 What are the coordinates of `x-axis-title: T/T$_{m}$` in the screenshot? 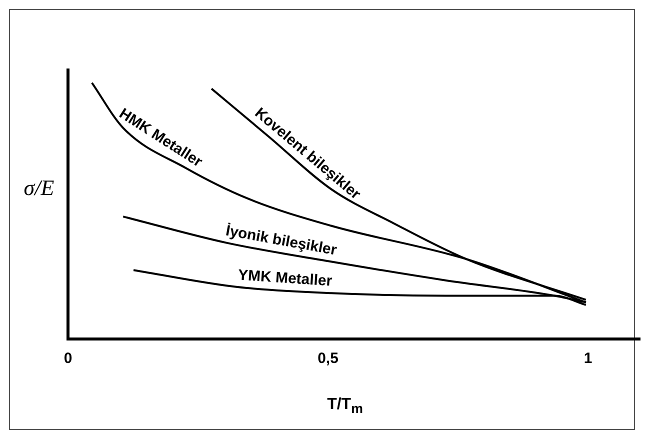 It's located at (345, 406).